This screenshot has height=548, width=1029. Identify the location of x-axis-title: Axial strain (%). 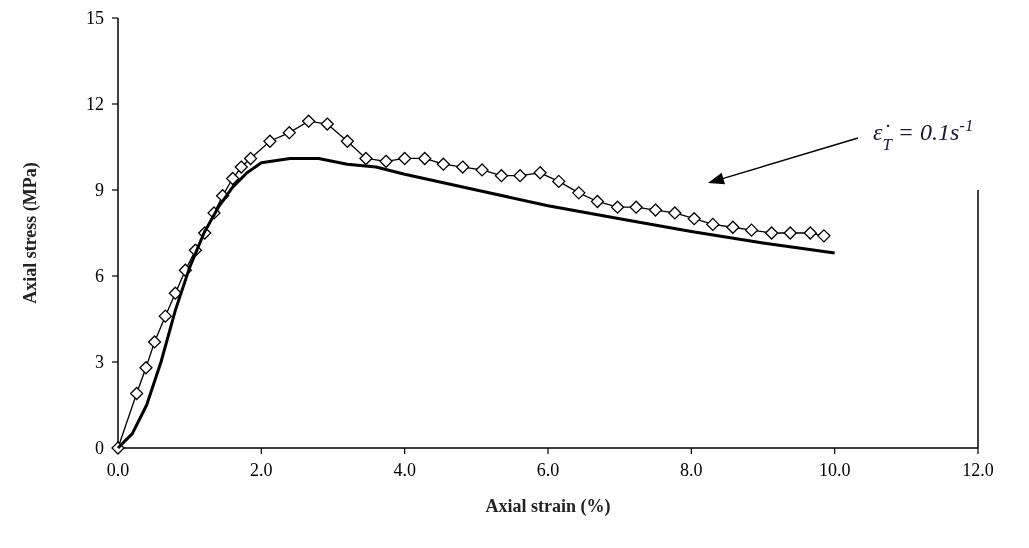
(548, 506).